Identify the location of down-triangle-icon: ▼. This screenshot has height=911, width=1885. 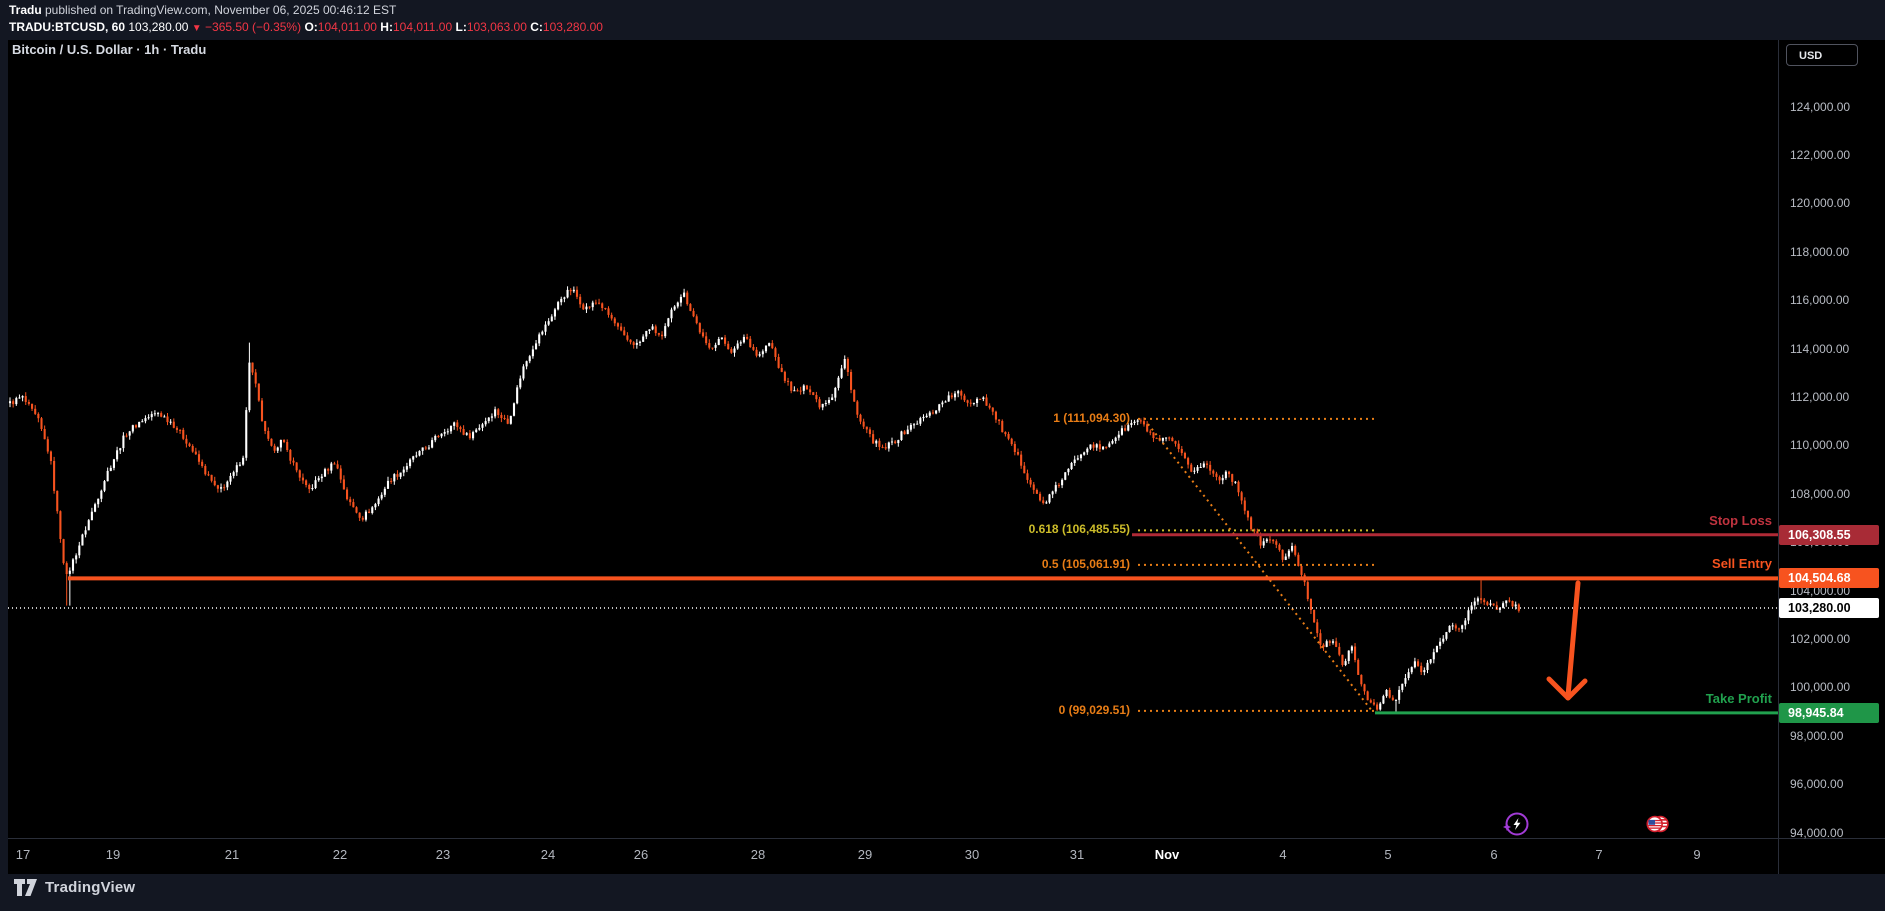
(196, 28).